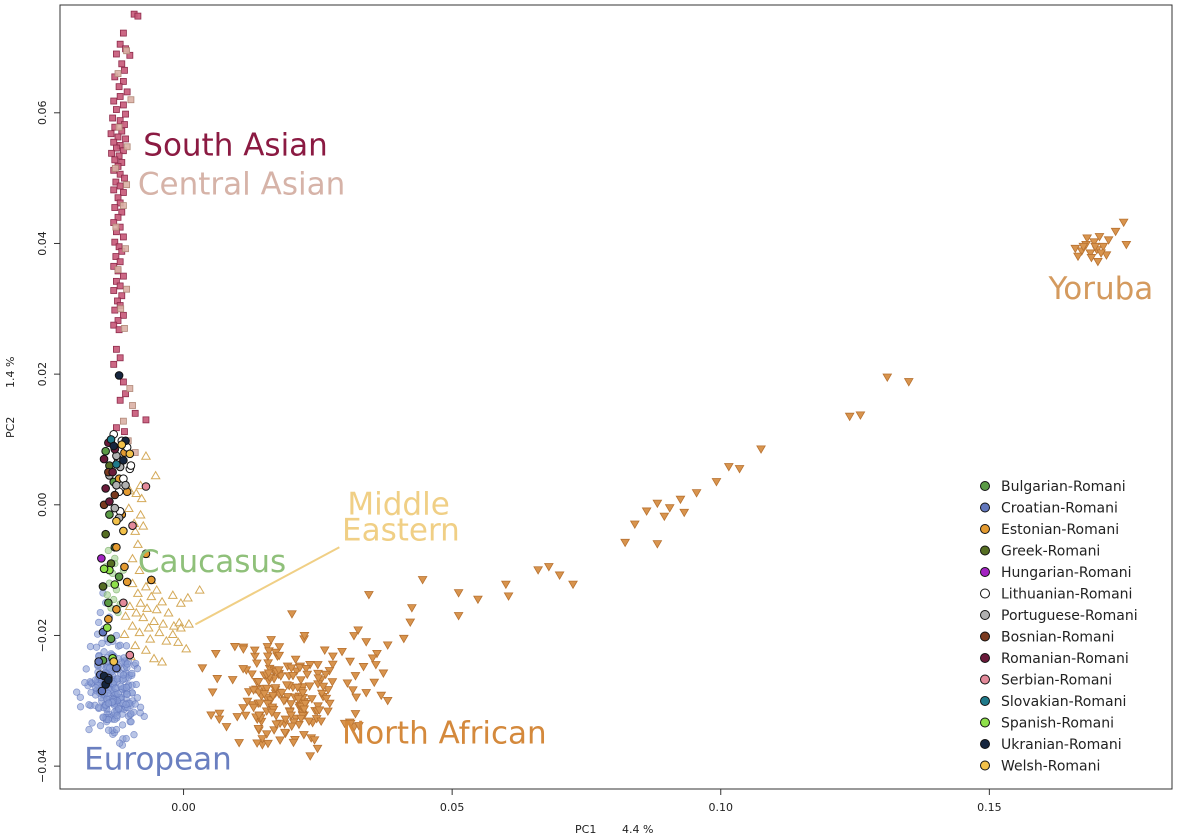 The image size is (1200, 839). Describe the element at coordinates (398, 505) in the screenshot. I see `group-label-middle: Middle` at that location.